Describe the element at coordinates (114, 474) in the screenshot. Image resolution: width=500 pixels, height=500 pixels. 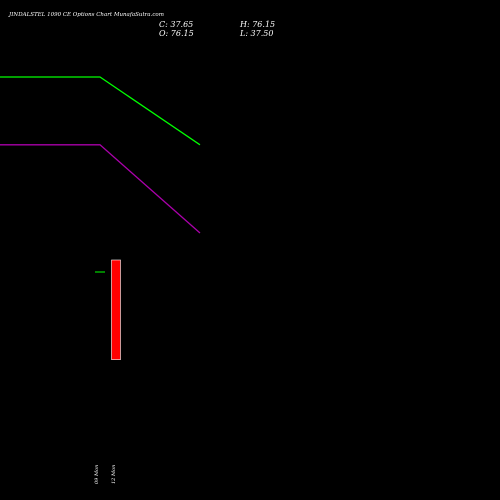
I see `x-tick-label: 12 Mon` at that location.